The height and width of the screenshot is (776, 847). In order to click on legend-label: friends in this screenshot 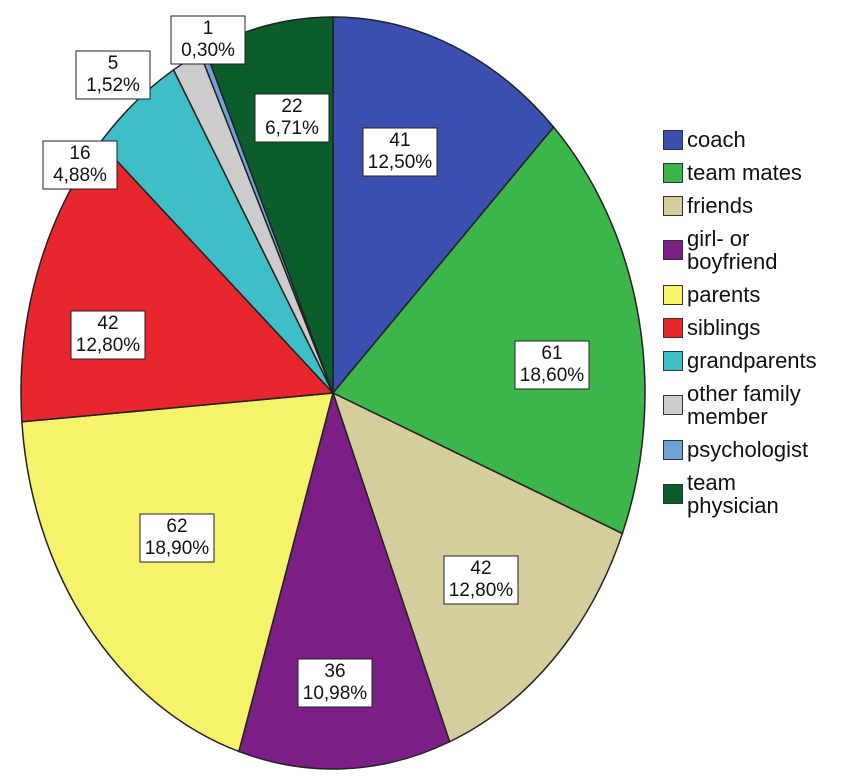, I will do `click(720, 205)`.